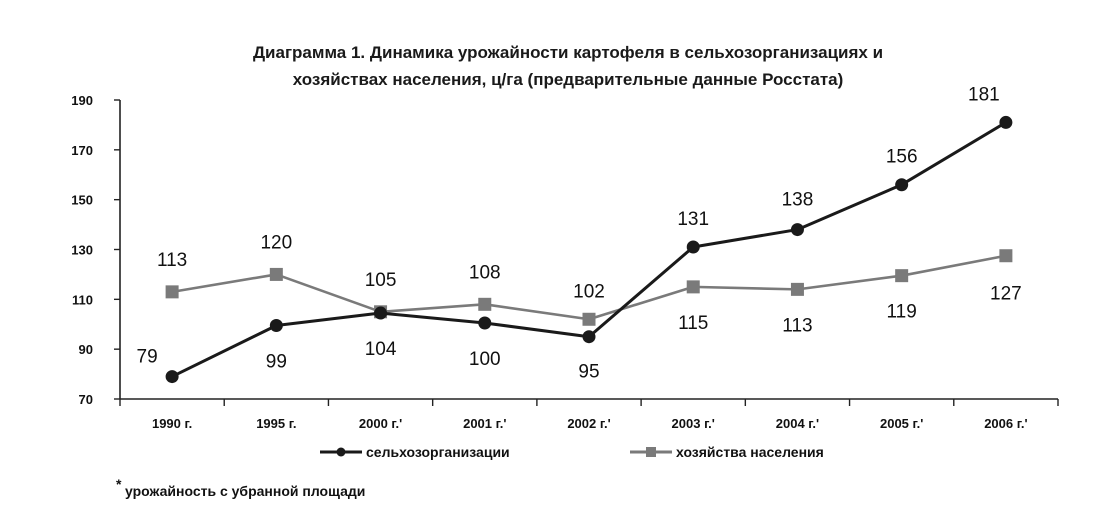 Image resolution: width=1114 pixels, height=508 pixels. I want to click on y-tick-label: 150, so click(82, 200).